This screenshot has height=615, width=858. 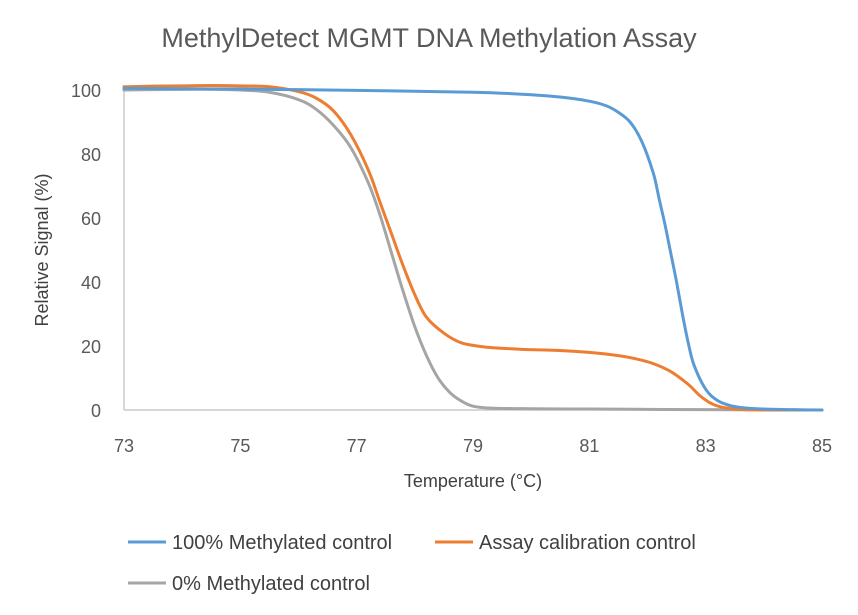 What do you see at coordinates (91, 155) in the screenshot?
I see `y-tick-label: 80` at bounding box center [91, 155].